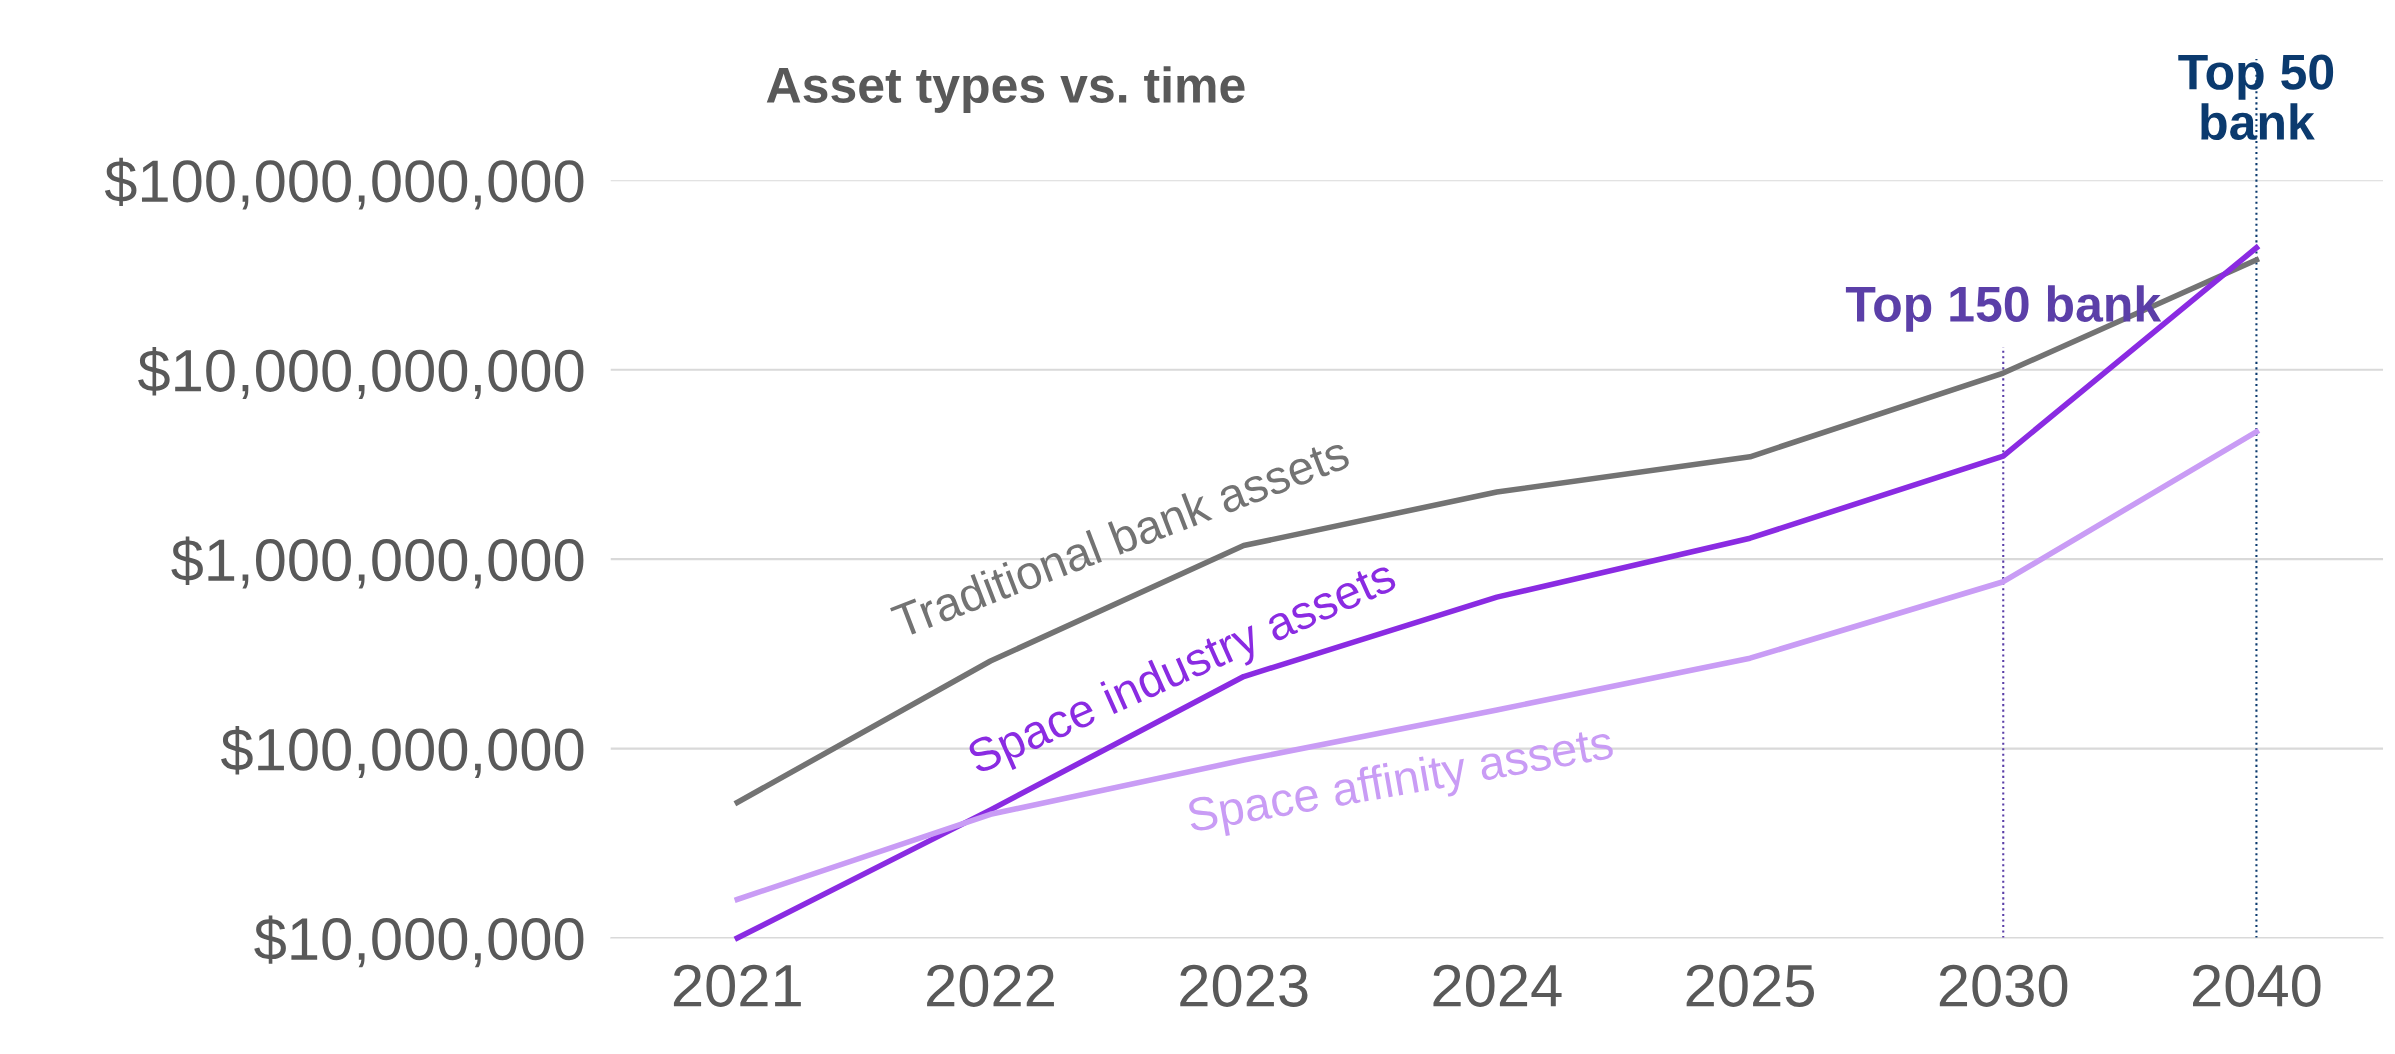 This screenshot has width=2395, height=1054. What do you see at coordinates (361, 373) in the screenshot?
I see `y-tick-label: $10,000,000,000` at bounding box center [361, 373].